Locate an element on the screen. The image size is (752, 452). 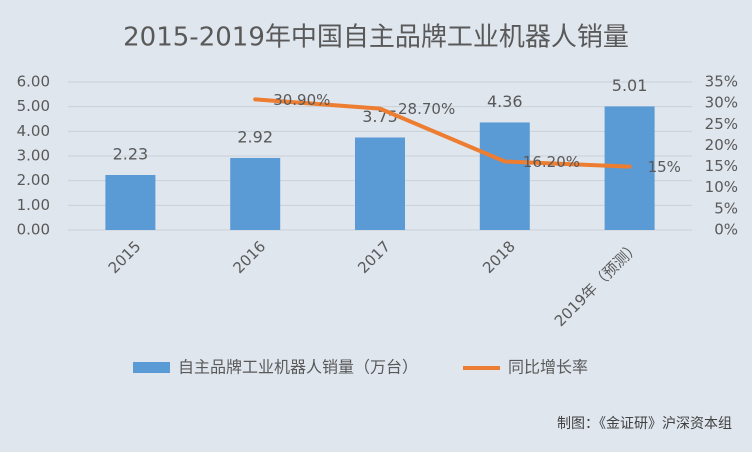
data-label: 16.20% is located at coordinates (551, 162).